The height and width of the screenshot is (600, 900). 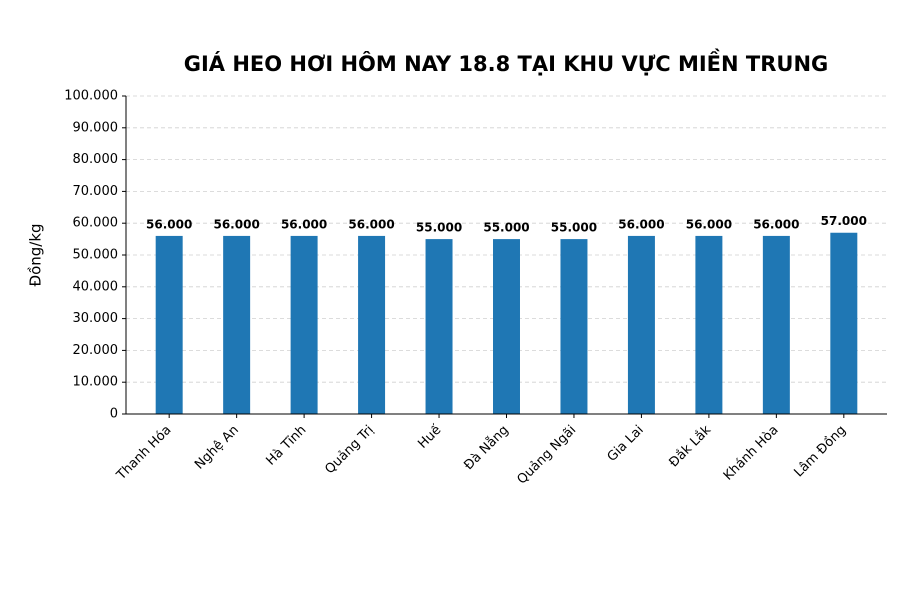 What do you see at coordinates (96, 350) in the screenshot?
I see `y-tick-label: 20.000` at bounding box center [96, 350].